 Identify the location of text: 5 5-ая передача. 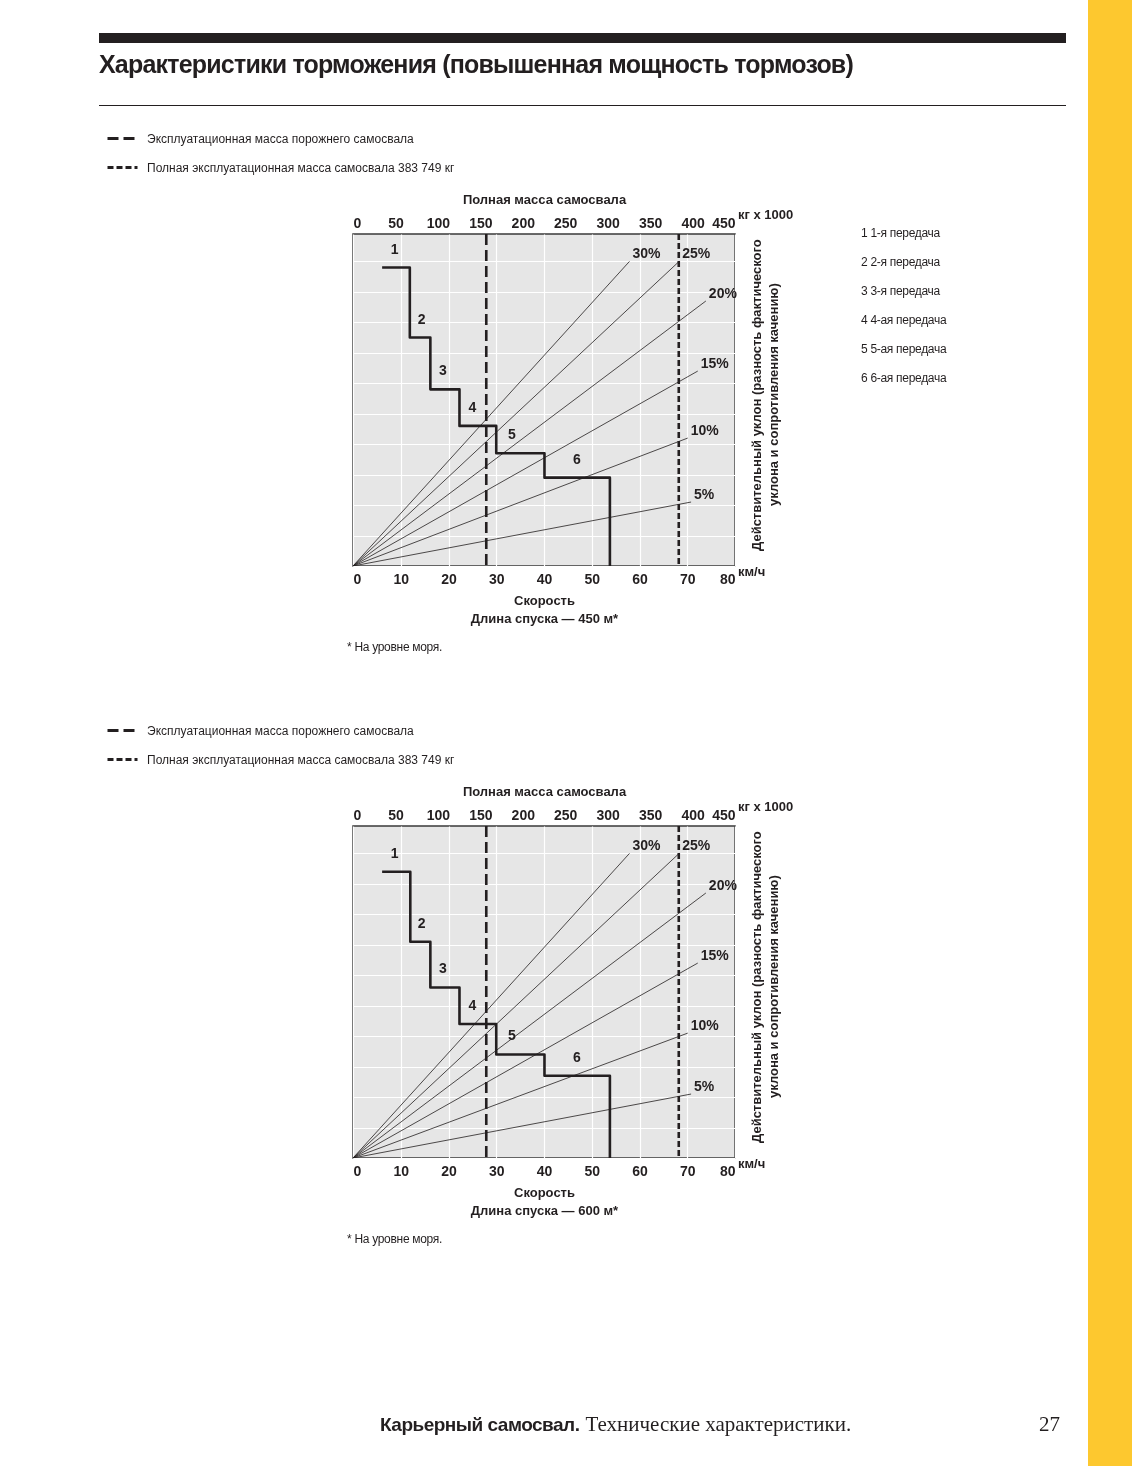
(904, 349).